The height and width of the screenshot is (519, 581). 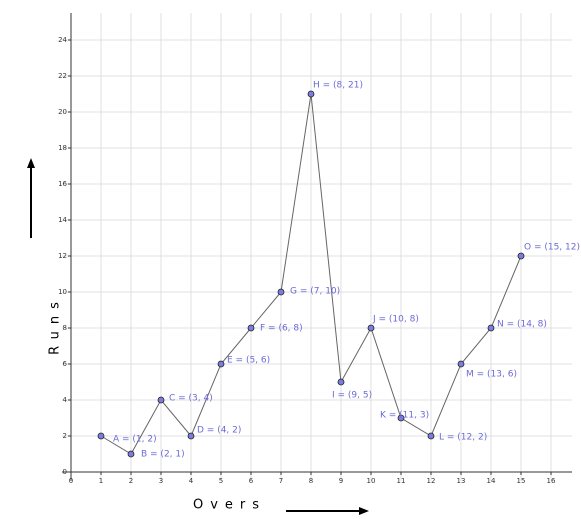 What do you see at coordinates (191, 481) in the screenshot?
I see `x-tick-label: 4` at bounding box center [191, 481].